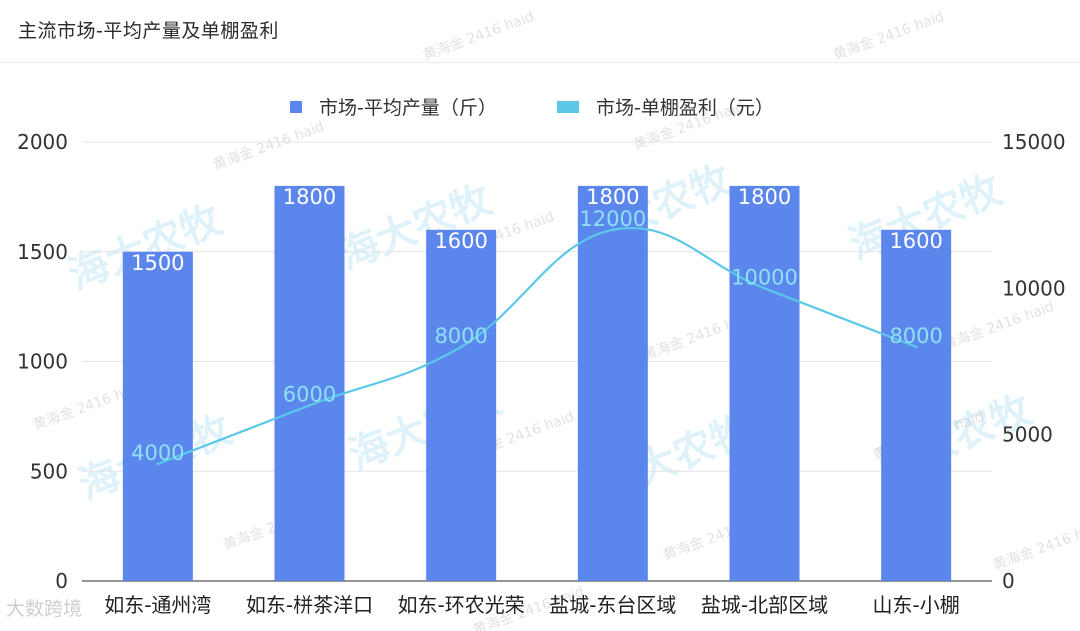 This screenshot has width=1080, height=631. I want to click on corner-watermark: 大数跨境, so click(44, 609).